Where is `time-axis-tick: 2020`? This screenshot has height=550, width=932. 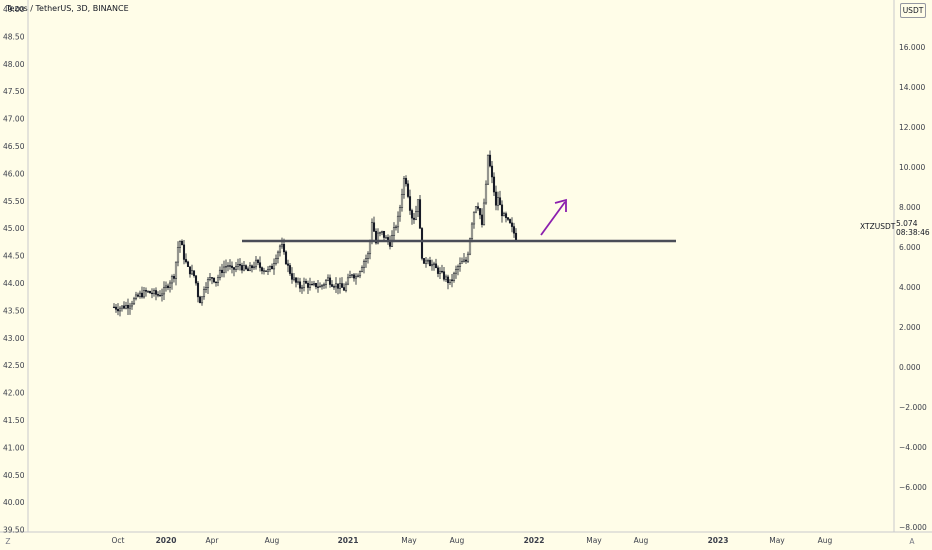
time-axis-tick: 2020 is located at coordinates (166, 540).